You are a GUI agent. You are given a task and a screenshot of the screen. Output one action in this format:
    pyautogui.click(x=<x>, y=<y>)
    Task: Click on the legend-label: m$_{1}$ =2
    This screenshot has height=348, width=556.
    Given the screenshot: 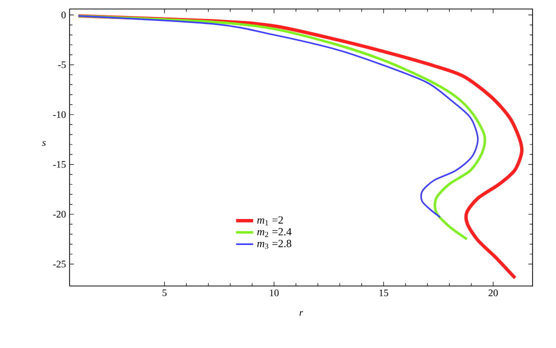 What is the action you would take?
    pyautogui.click(x=270, y=221)
    